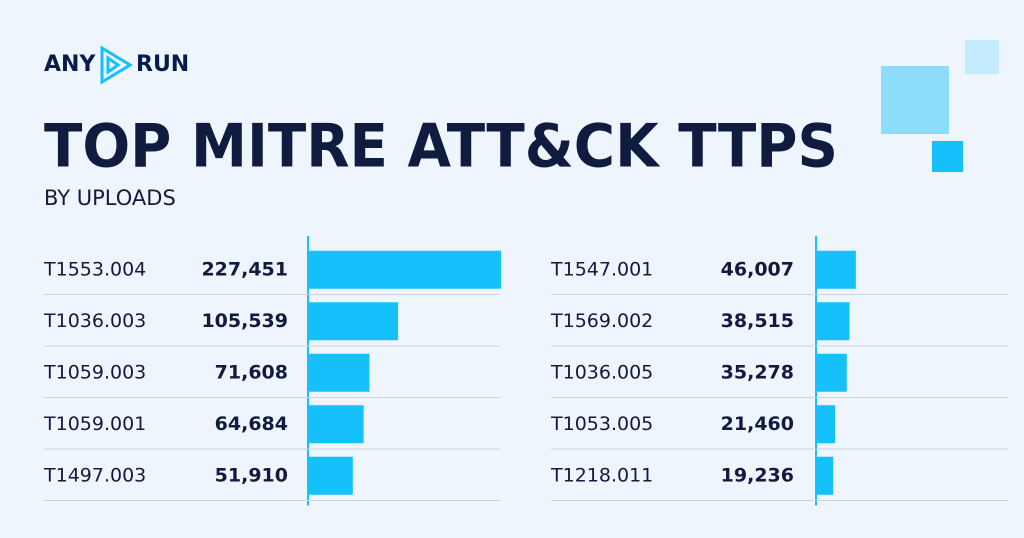 This screenshot has height=538, width=1024. What do you see at coordinates (116, 65) in the screenshot?
I see `brand-icon` at bounding box center [116, 65].